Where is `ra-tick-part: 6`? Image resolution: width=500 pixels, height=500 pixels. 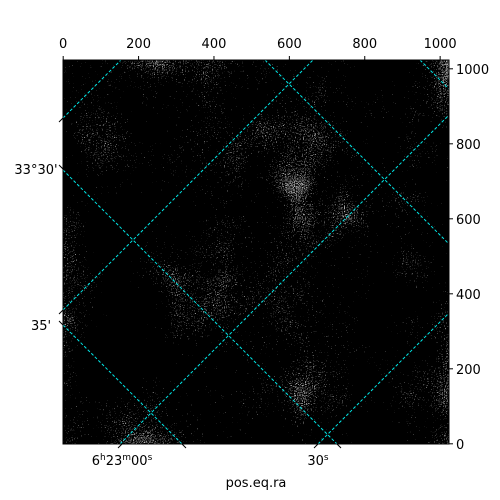
ra-tick-part: 6 is located at coordinates (96, 461).